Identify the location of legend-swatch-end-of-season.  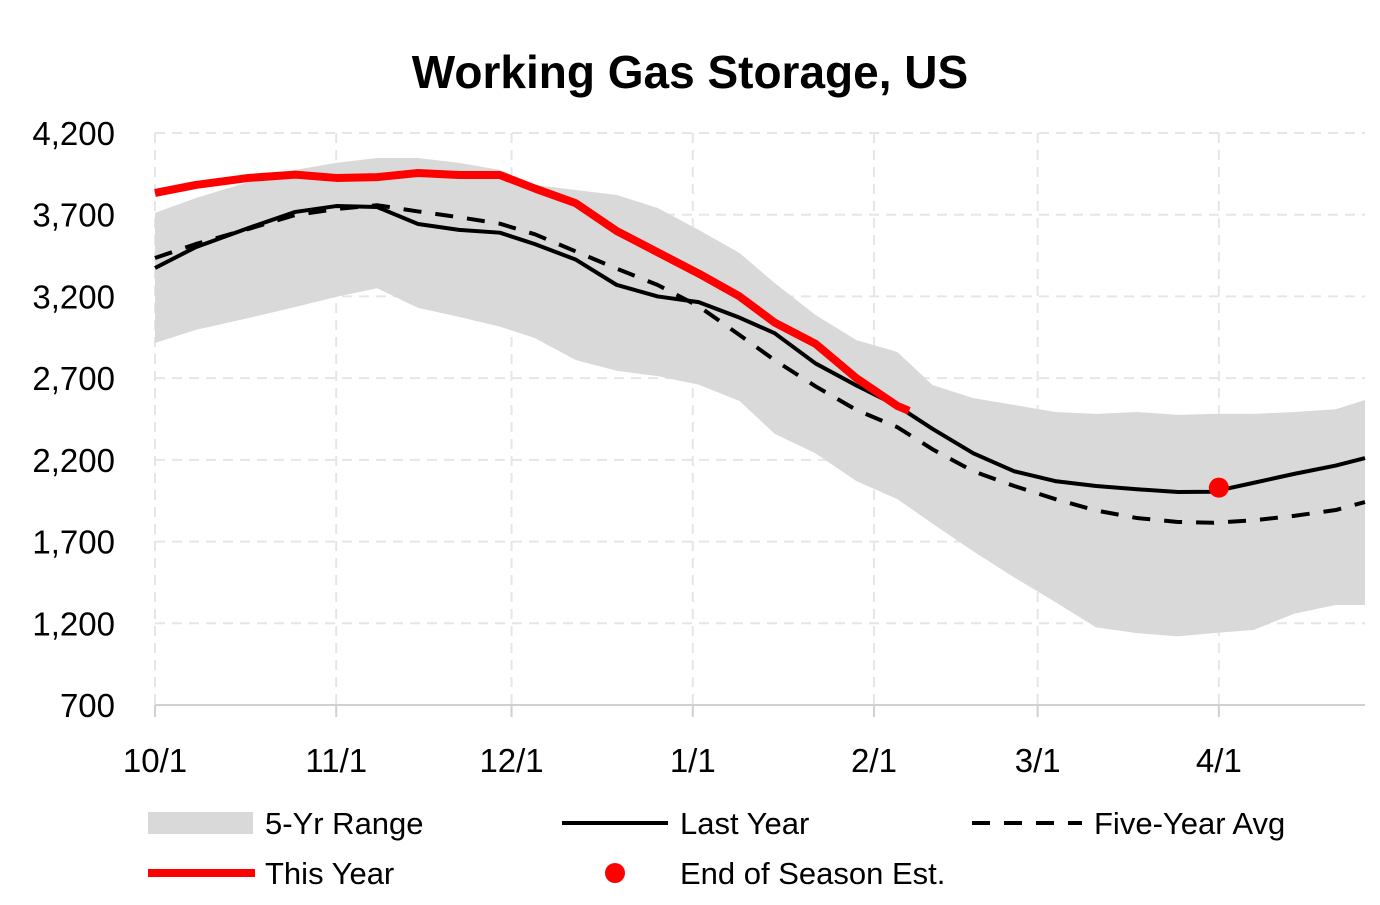
(615, 873).